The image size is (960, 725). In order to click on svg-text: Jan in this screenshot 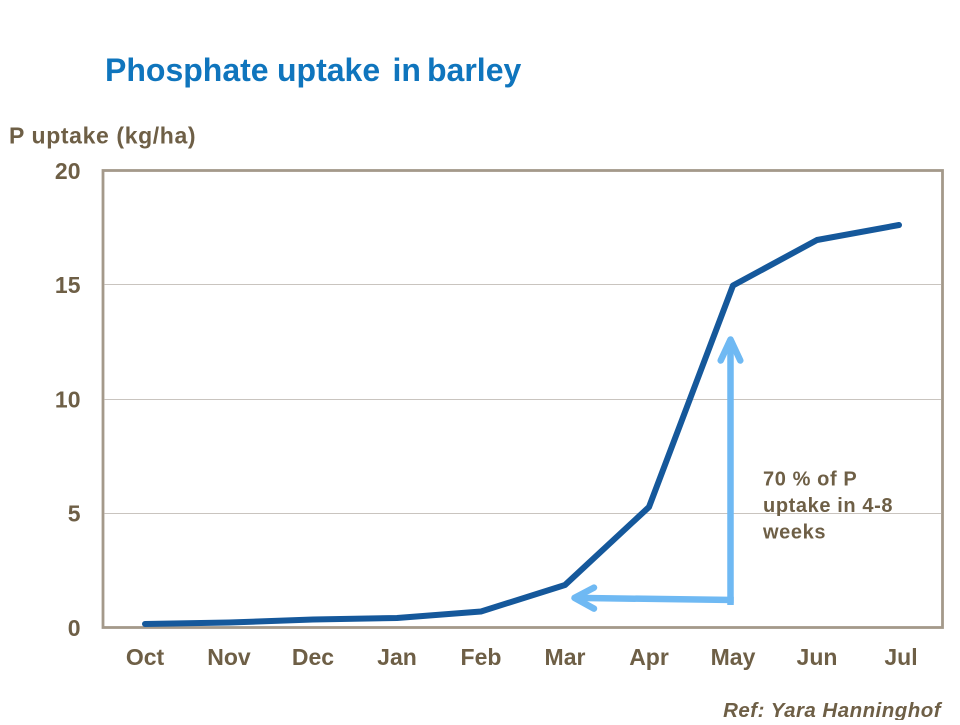, I will do `click(397, 657)`.